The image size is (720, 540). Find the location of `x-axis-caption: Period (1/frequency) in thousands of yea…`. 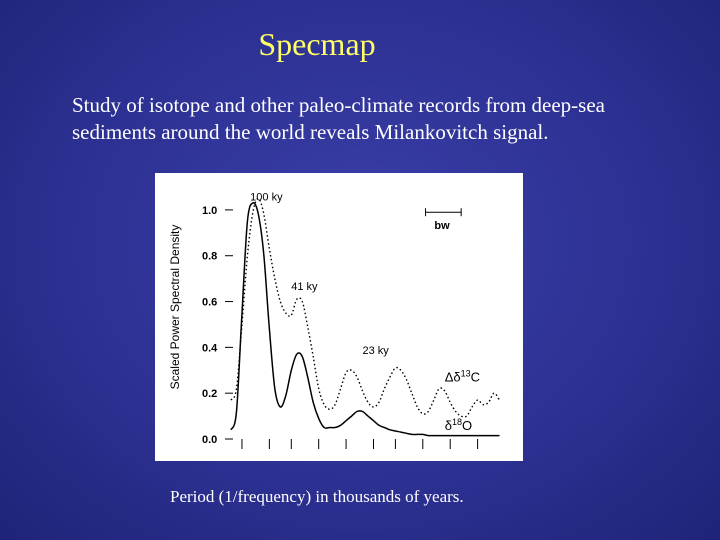

x-axis-caption: Period (1/frequency) in thousands of yea… is located at coordinates (317, 496).